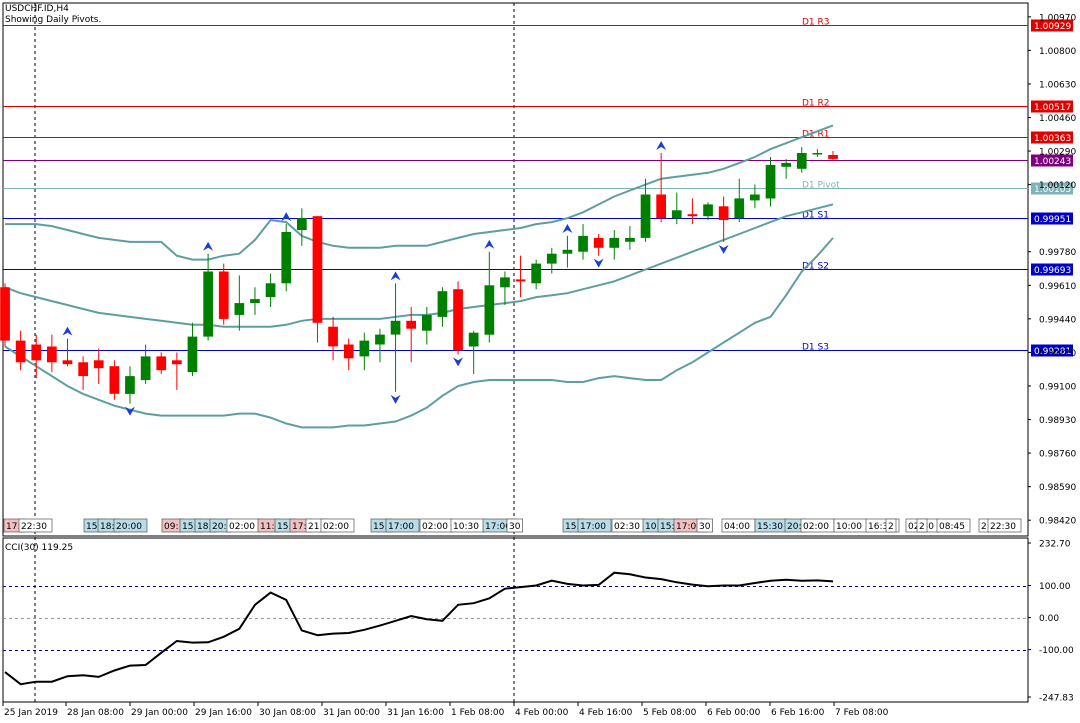 The width and height of the screenshot is (1080, 723). Describe the element at coordinates (1057, 320) in the screenshot. I see `price-tick-label: 0.99440` at that location.